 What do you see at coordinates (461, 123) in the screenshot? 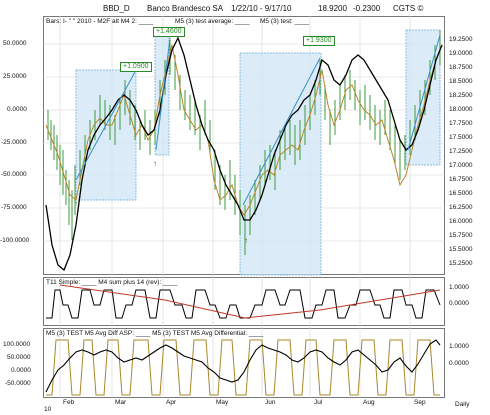
I see `right-axis-label: 17.7500` at bounding box center [461, 123].